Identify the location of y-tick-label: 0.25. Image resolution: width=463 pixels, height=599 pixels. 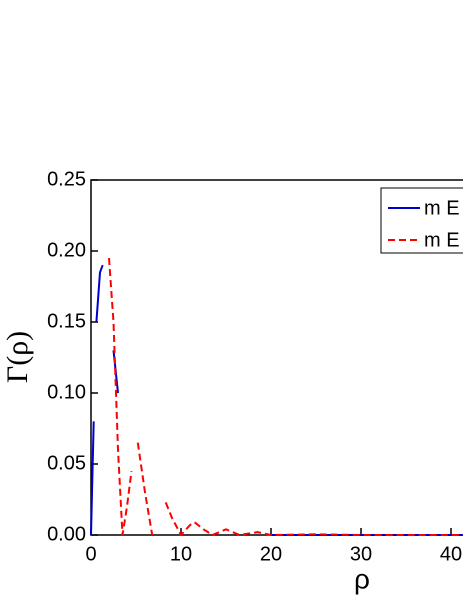
(66, 179).